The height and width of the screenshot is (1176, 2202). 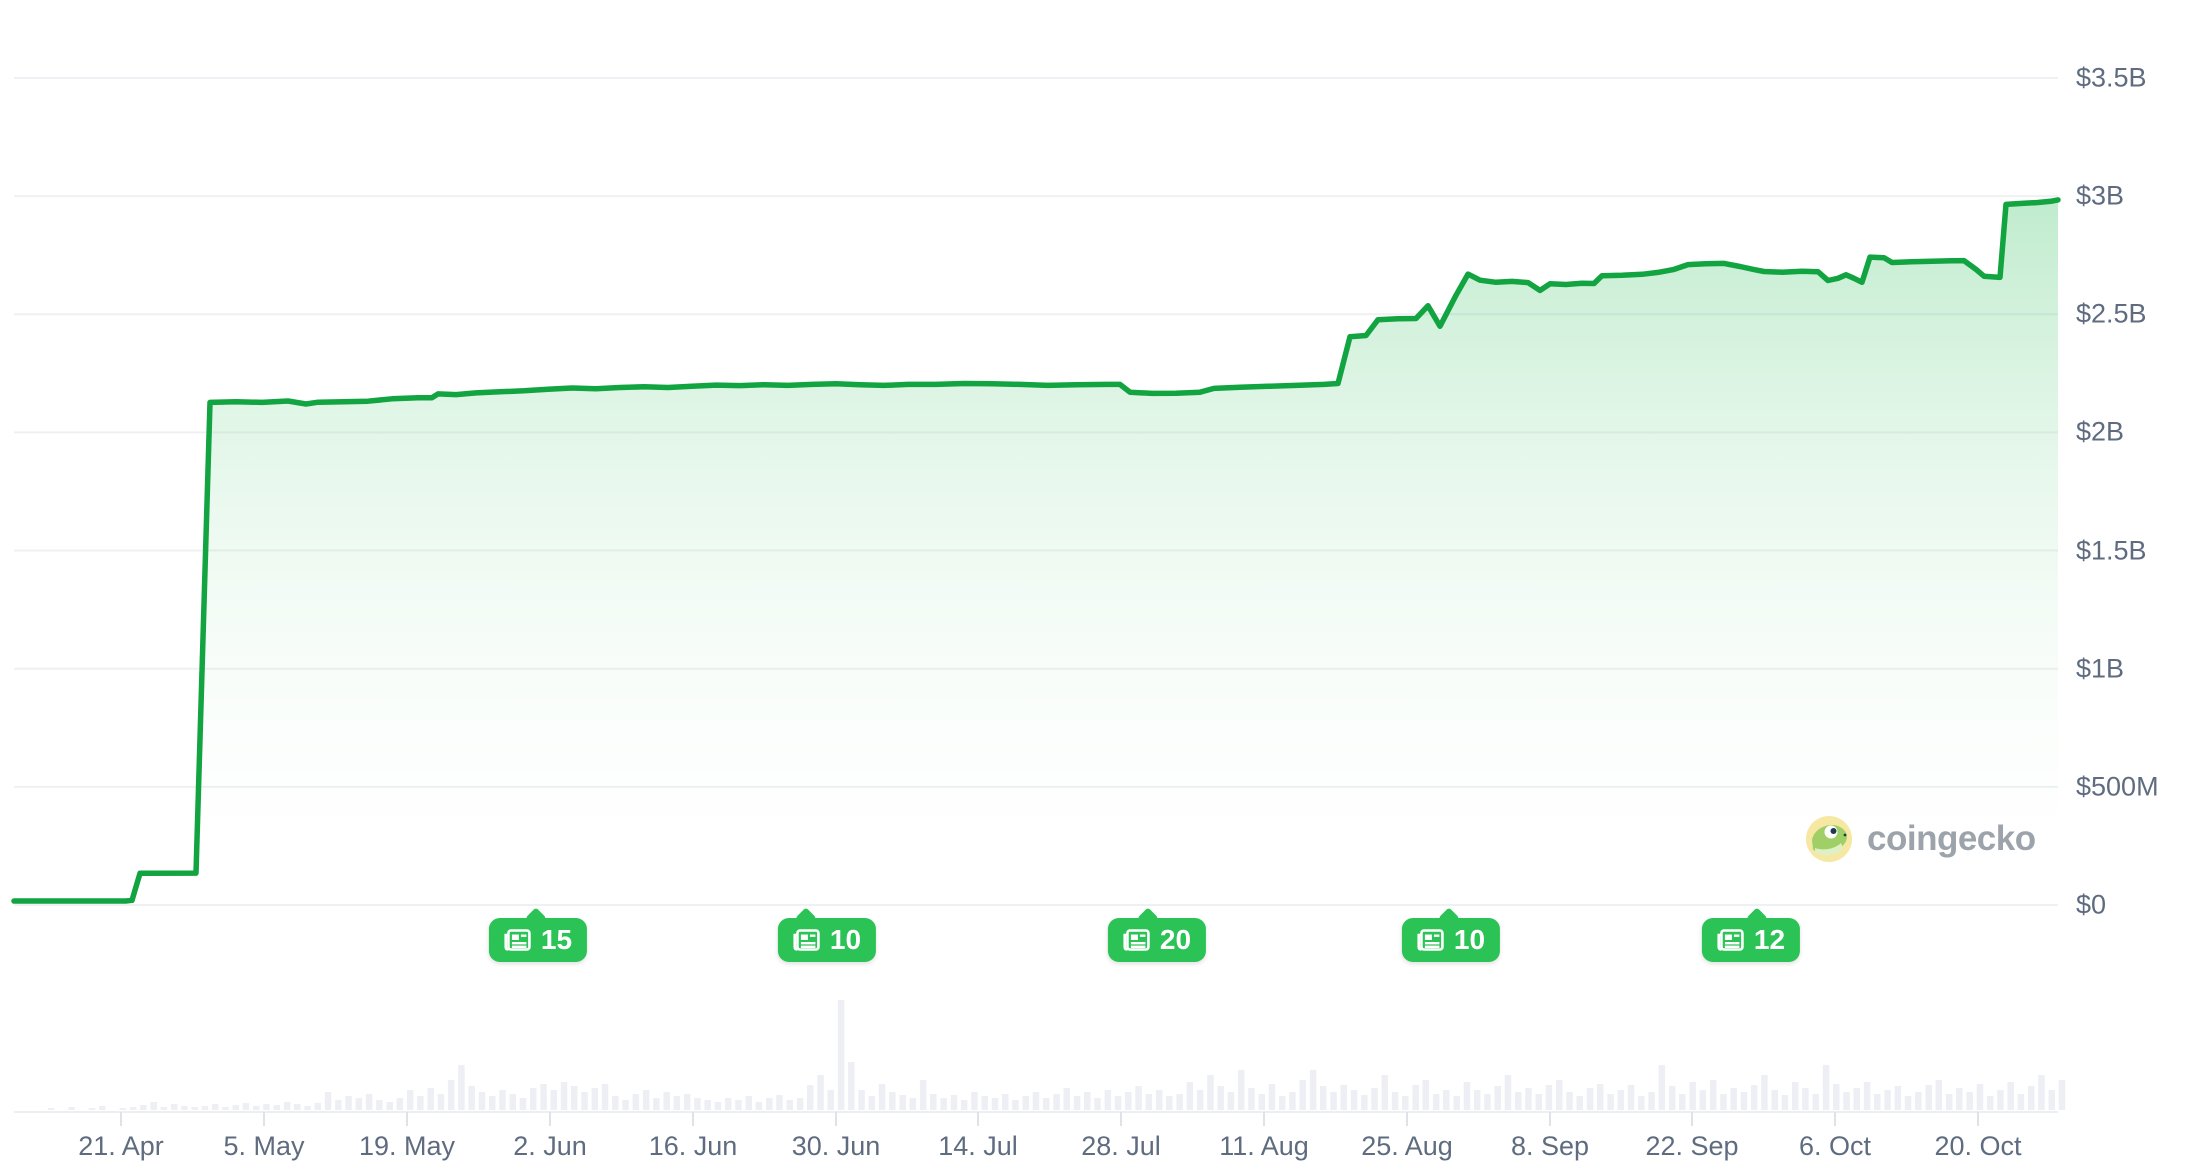 I want to click on news-badge: 15, so click(x=538, y=934).